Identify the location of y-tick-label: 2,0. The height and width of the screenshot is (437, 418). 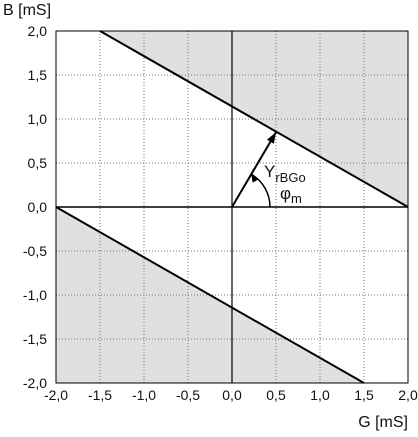
(38, 31).